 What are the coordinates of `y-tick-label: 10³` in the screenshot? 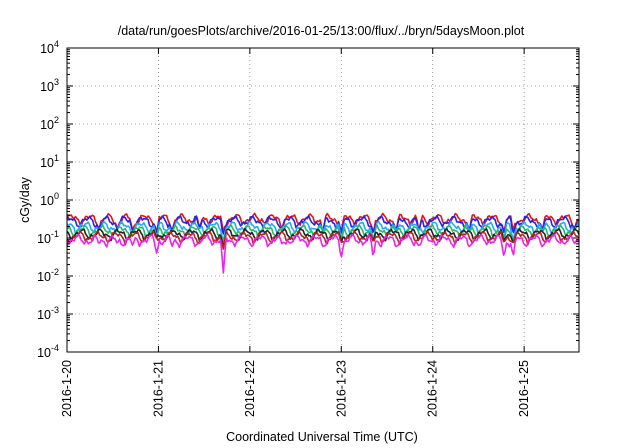 It's located at (49, 85).